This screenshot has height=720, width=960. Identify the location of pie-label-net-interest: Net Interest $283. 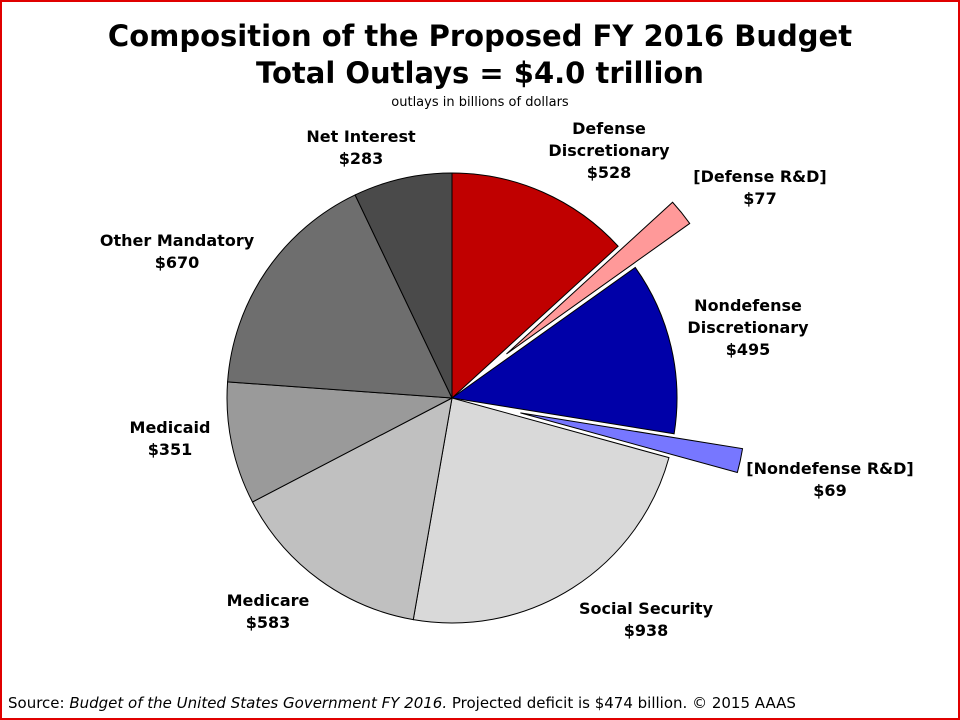
(361, 147).